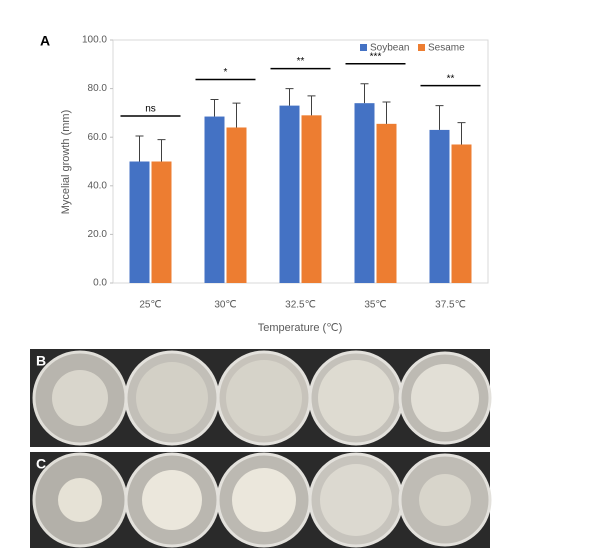 The width and height of the screenshot is (600, 553). I want to click on y-tick-label: 0.0, so click(100, 283).